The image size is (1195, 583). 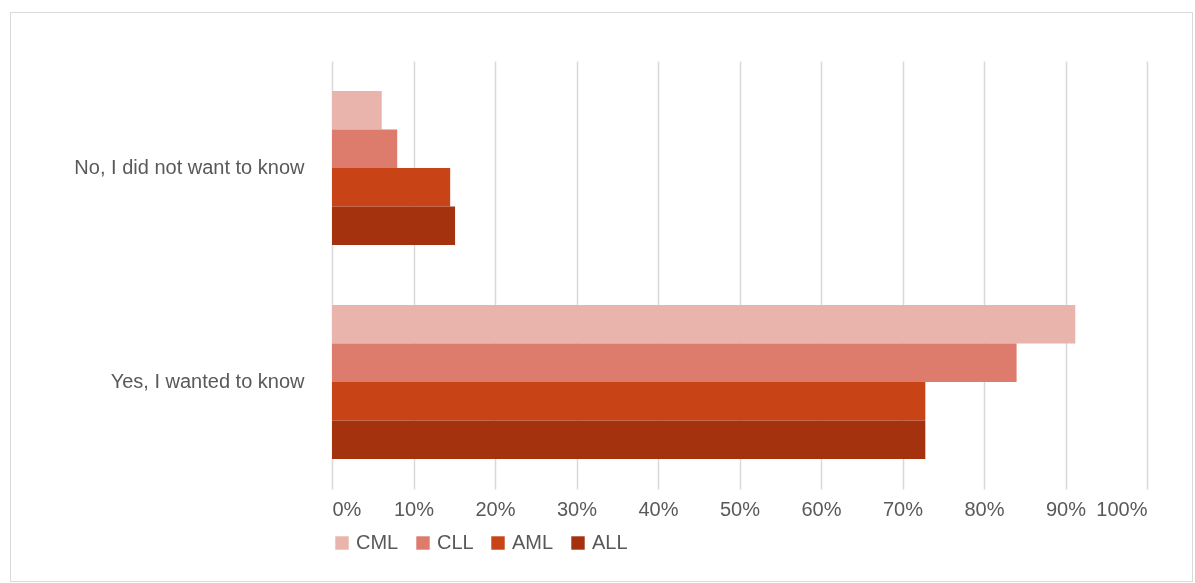 I want to click on x-tick-label: 70%, so click(x=903, y=508).